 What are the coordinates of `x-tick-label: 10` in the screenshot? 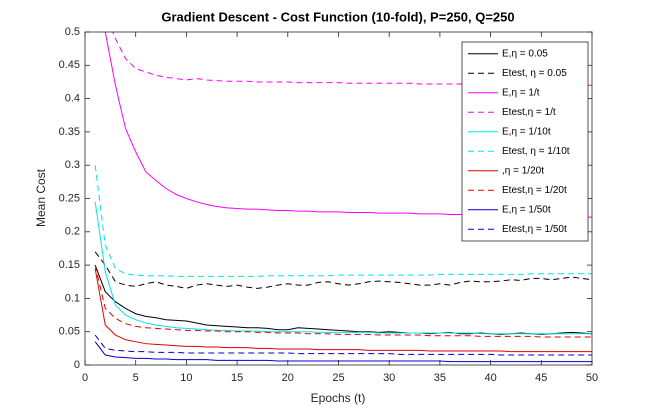 It's located at (186, 378).